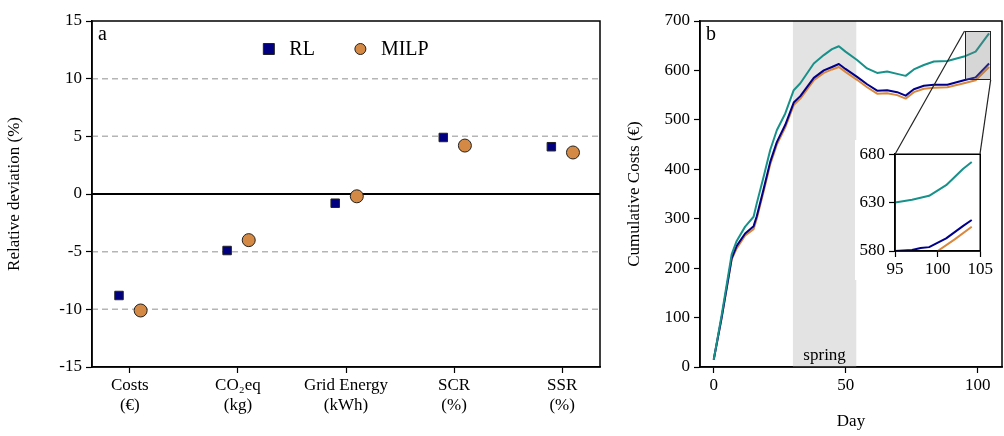 The image size is (1004, 436). Describe the element at coordinates (677, 168) in the screenshot. I see `y-tick-label: 400` at that location.